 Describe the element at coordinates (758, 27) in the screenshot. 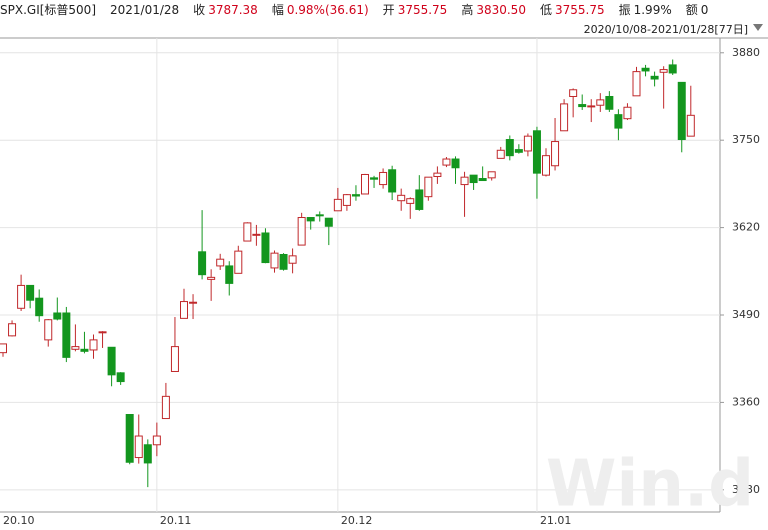

I see `dropdown-icon` at that location.